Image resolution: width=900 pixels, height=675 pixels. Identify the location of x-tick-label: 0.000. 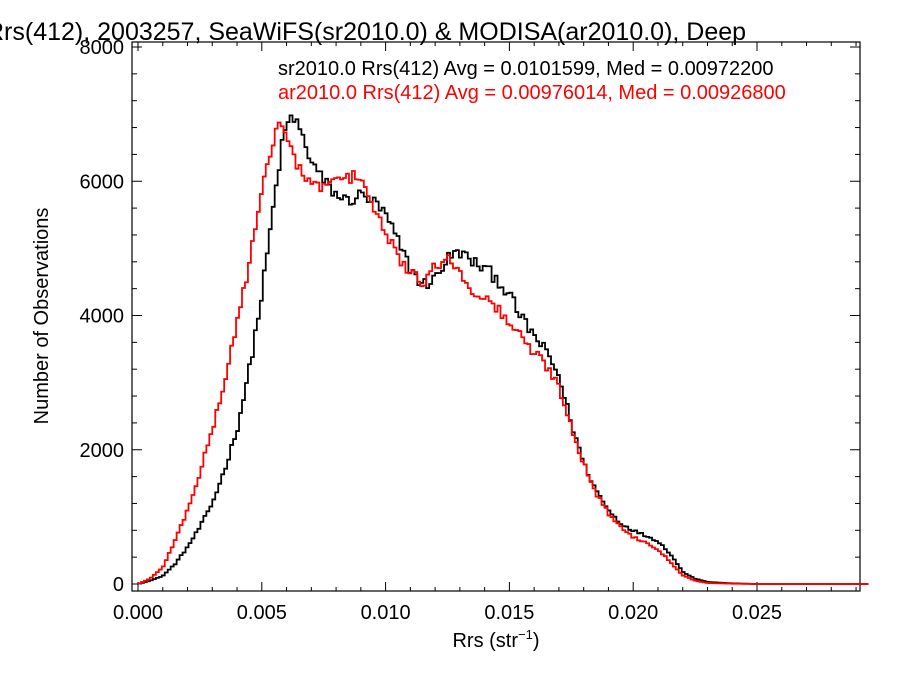
(138, 613).